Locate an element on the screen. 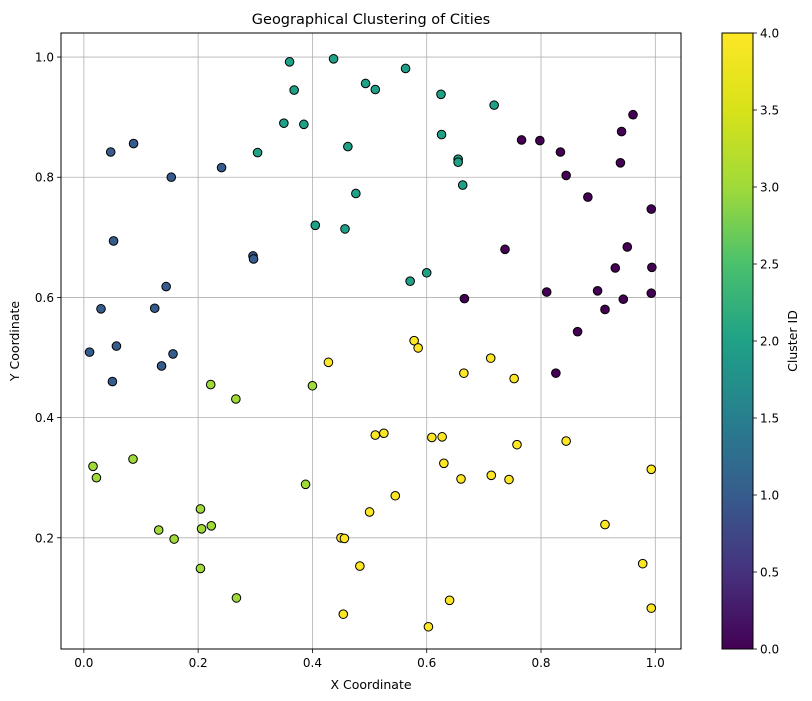 The width and height of the screenshot is (812, 701). x-tick-label: 0.0 is located at coordinates (83, 663).